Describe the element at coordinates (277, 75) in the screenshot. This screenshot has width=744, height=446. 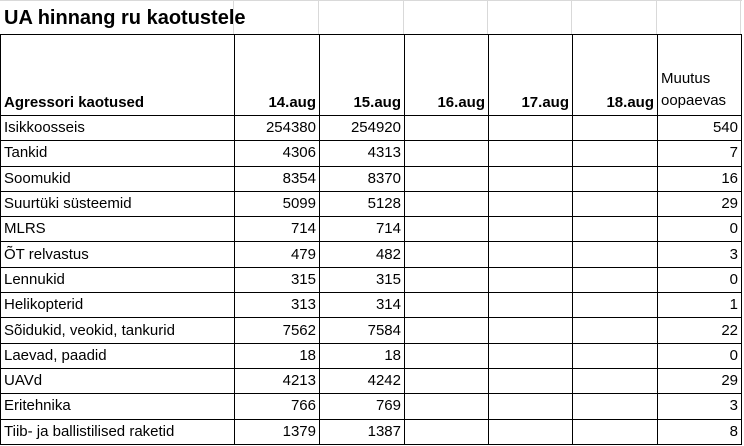
I see `header-cell: 14.aug` at that location.